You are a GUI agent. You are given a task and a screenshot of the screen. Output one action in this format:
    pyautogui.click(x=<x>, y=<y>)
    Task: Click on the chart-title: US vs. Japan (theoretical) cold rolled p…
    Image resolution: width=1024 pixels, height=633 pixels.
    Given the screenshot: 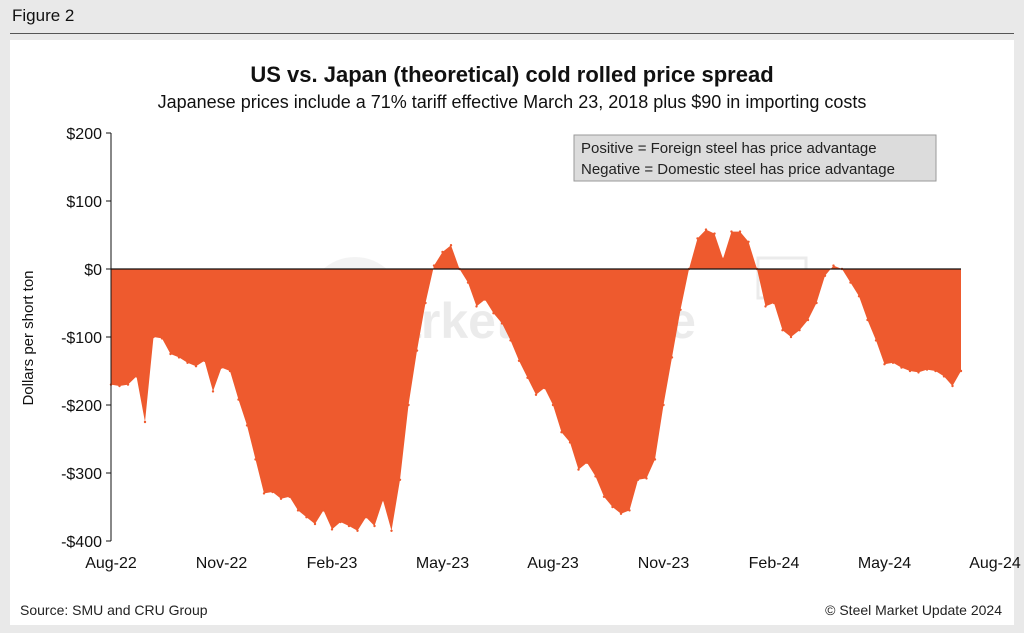 What is the action you would take?
    pyautogui.click(x=512, y=74)
    